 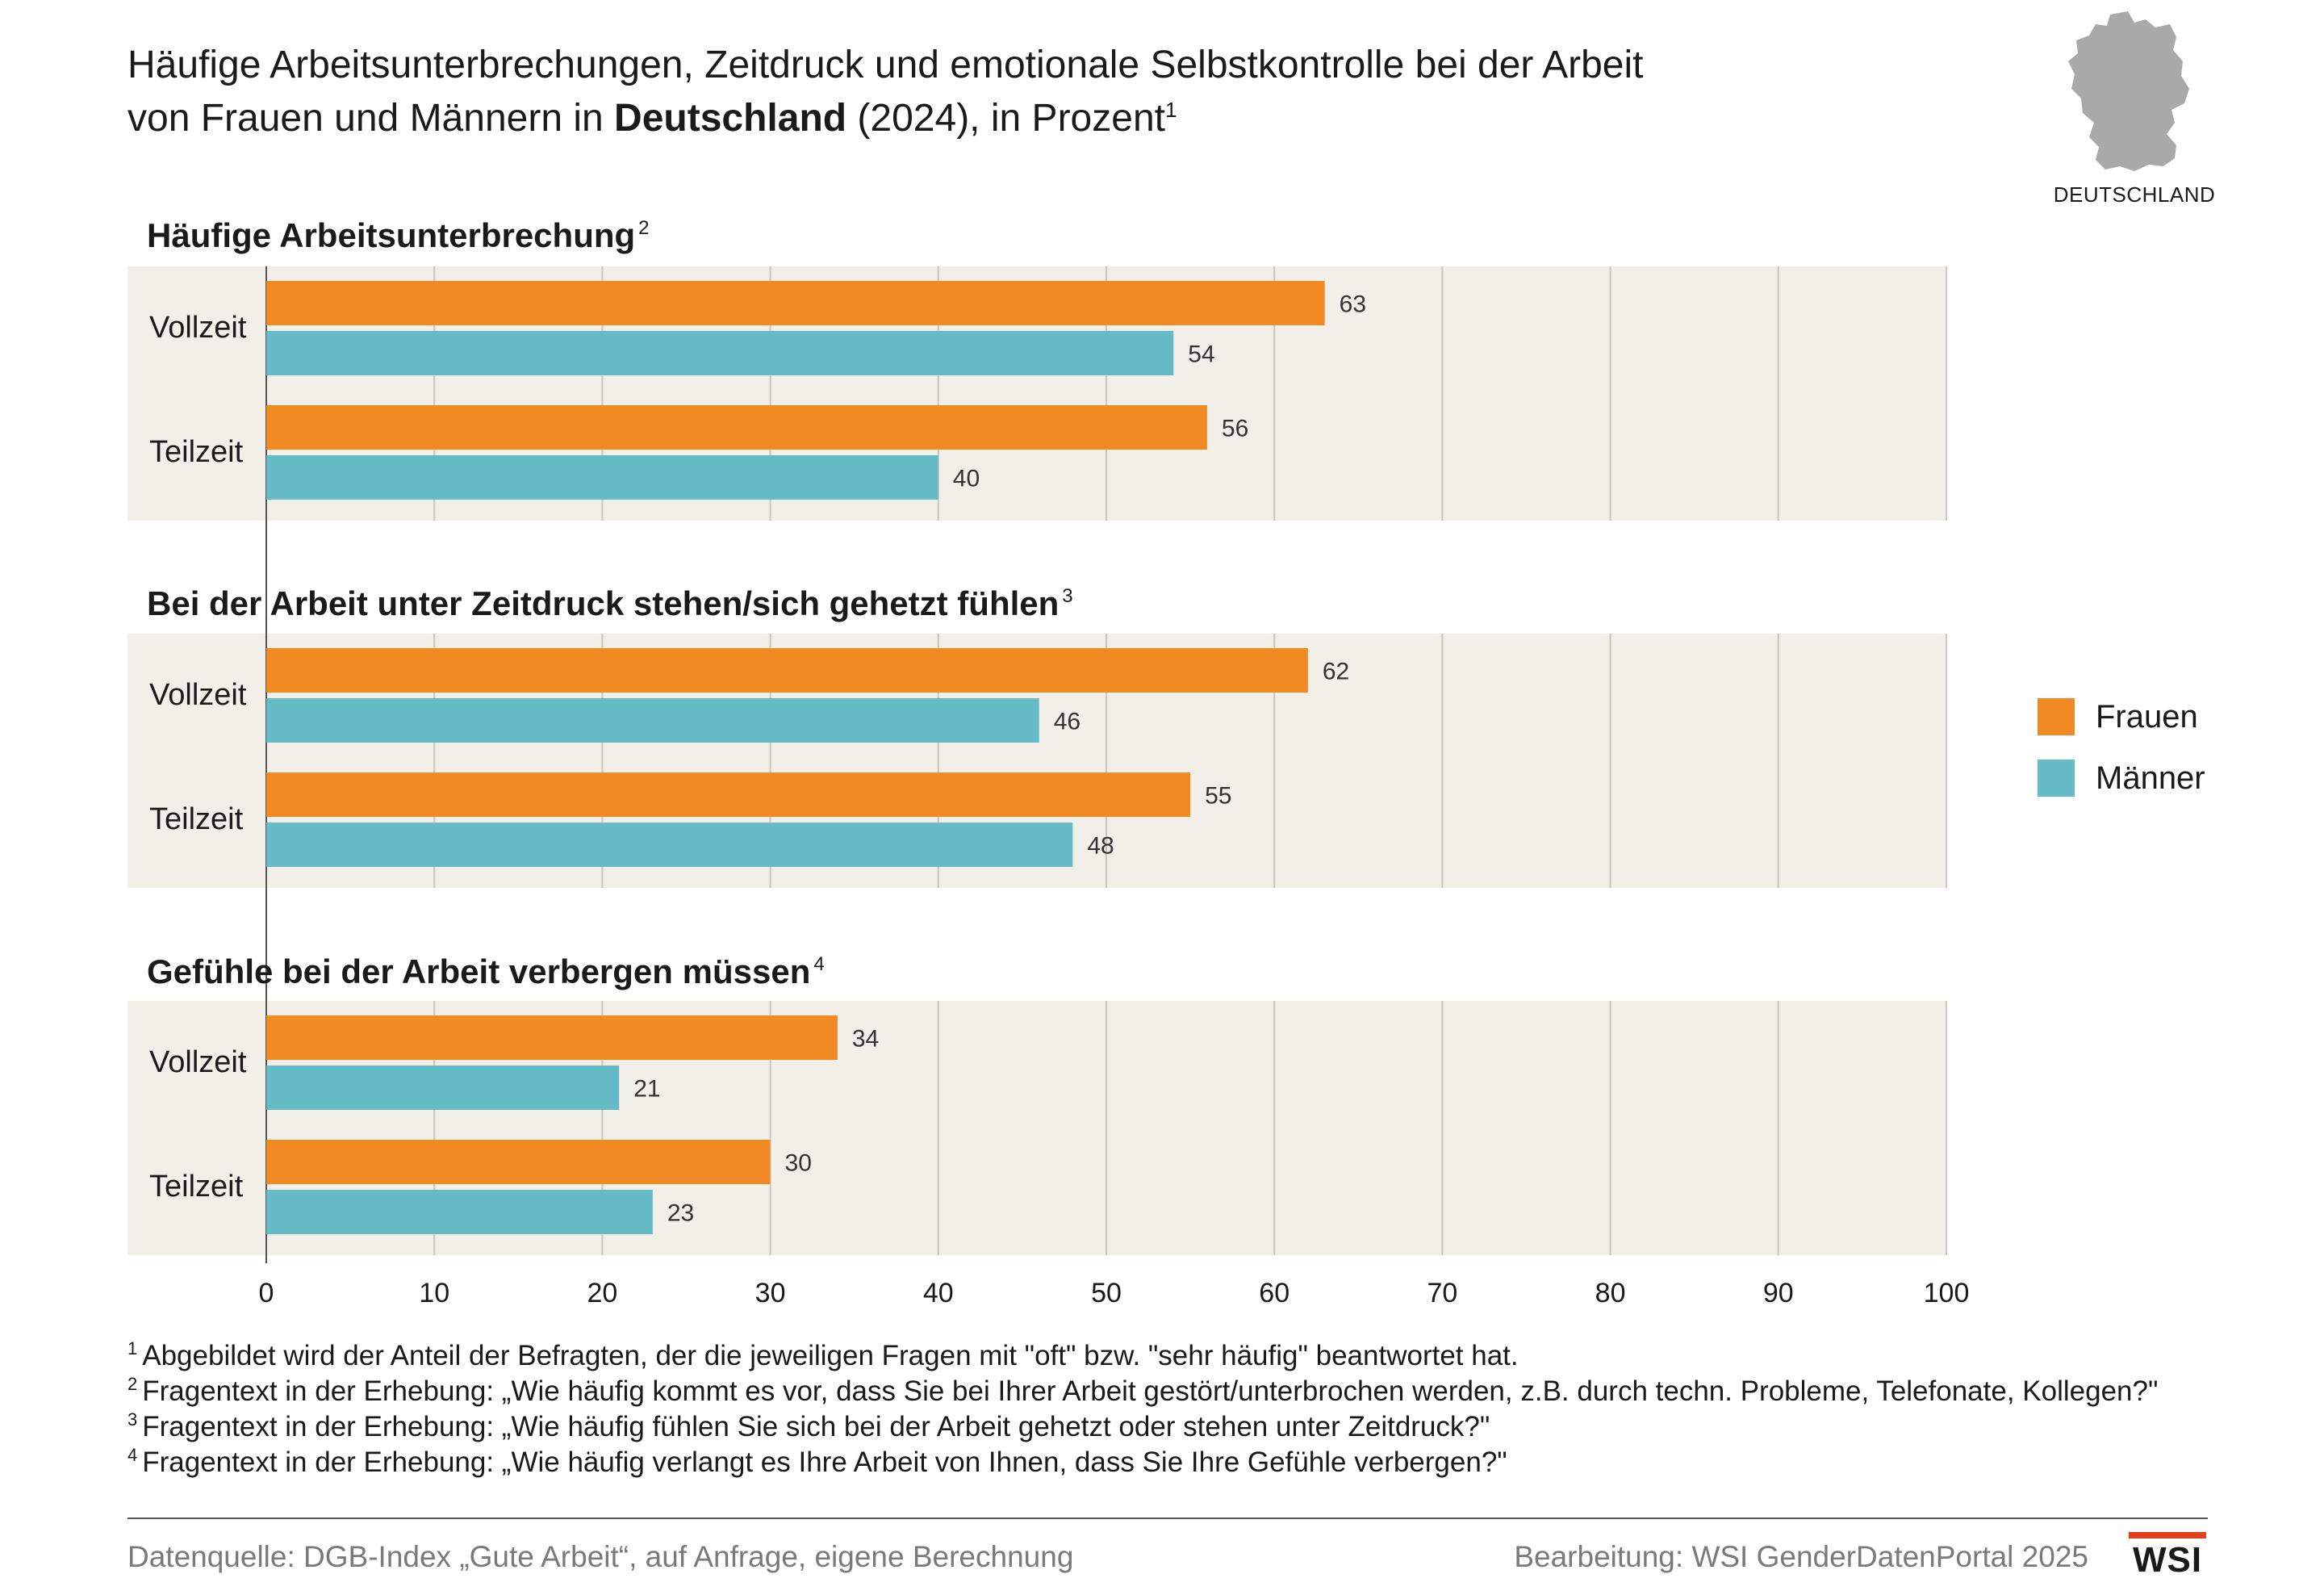 What do you see at coordinates (132, 1348) in the screenshot?
I see `footnote-1-num: 1` at bounding box center [132, 1348].